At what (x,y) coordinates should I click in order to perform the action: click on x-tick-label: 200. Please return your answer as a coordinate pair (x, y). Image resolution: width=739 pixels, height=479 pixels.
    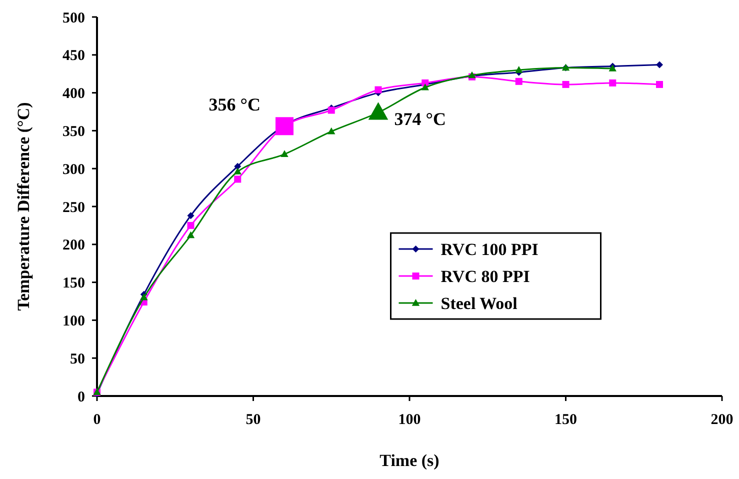
    Looking at the image, I should click on (722, 420).